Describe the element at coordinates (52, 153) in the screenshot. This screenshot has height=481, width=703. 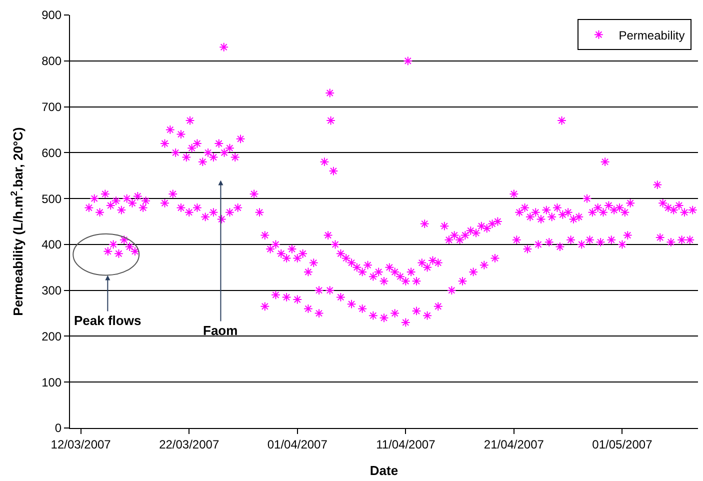
I see `y-tick-label: 600` at that location.